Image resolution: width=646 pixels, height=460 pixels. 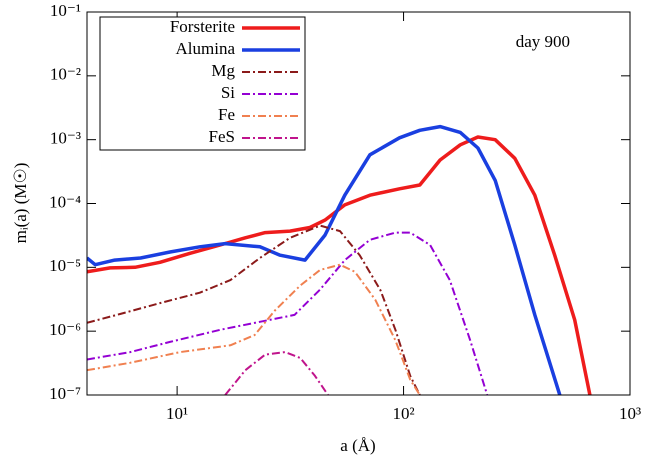 What do you see at coordinates (543, 41) in the screenshot?
I see `annotation: day 900` at bounding box center [543, 41].